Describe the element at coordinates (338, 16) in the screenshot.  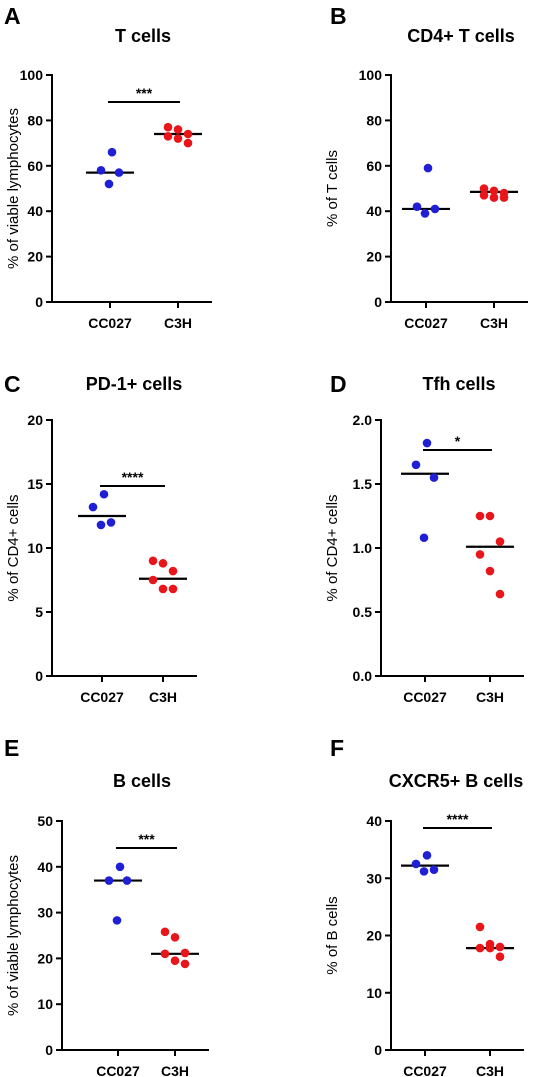
I see `panel-letter: B` at that location.